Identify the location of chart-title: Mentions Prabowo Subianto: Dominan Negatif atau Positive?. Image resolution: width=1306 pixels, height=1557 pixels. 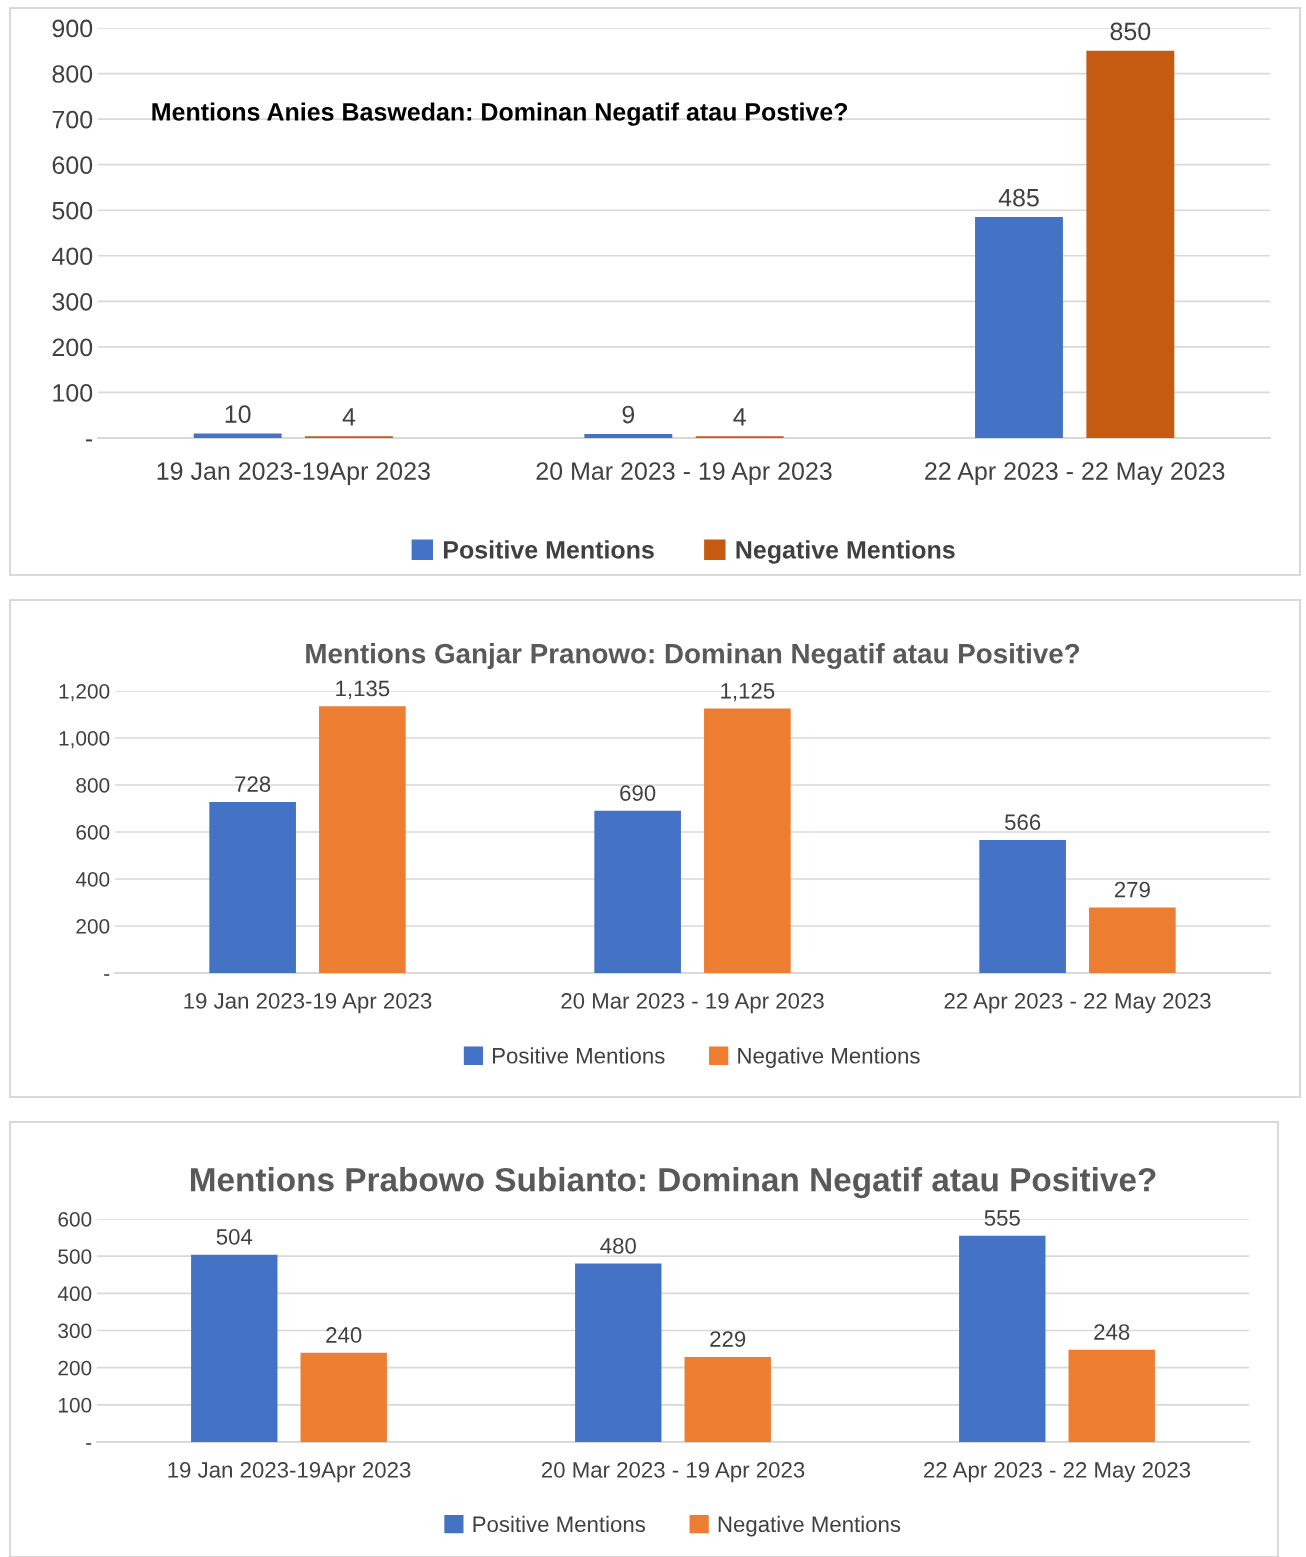
(673, 1183).